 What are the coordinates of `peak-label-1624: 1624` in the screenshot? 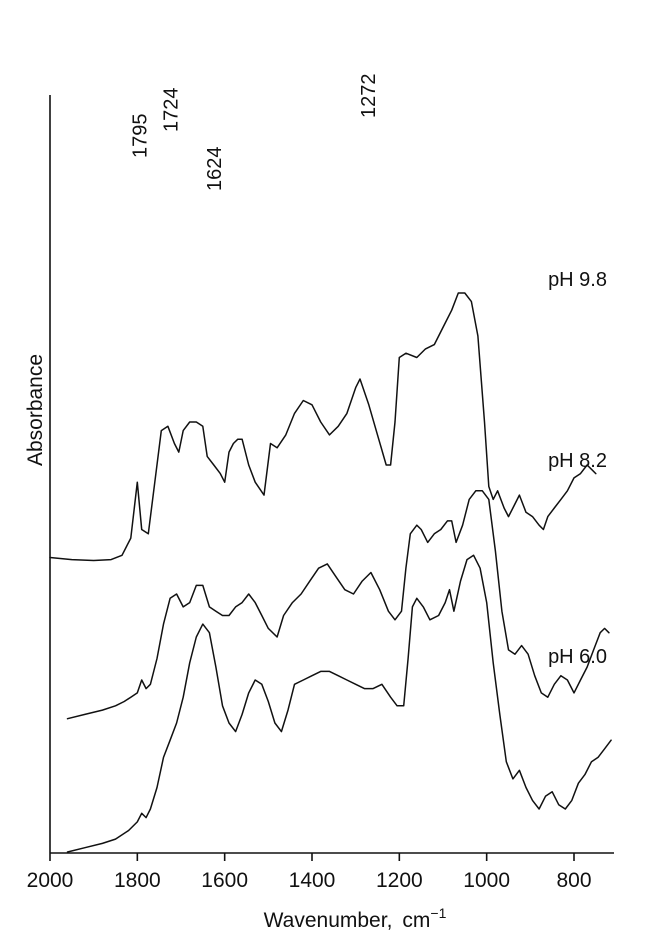 It's located at (215, 169).